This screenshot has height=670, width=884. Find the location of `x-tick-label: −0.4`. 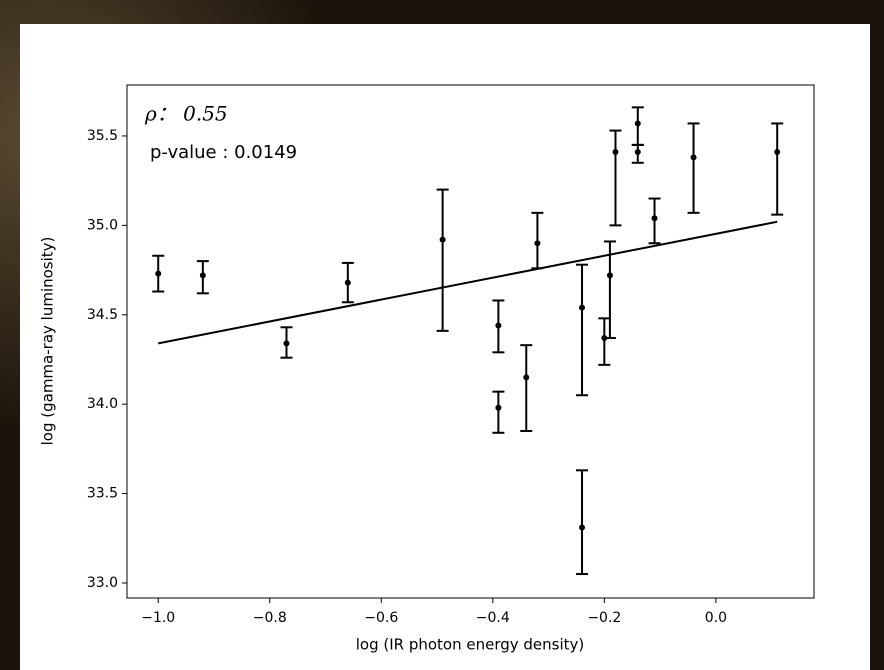

x-tick-label: −0.4 is located at coordinates (493, 618).